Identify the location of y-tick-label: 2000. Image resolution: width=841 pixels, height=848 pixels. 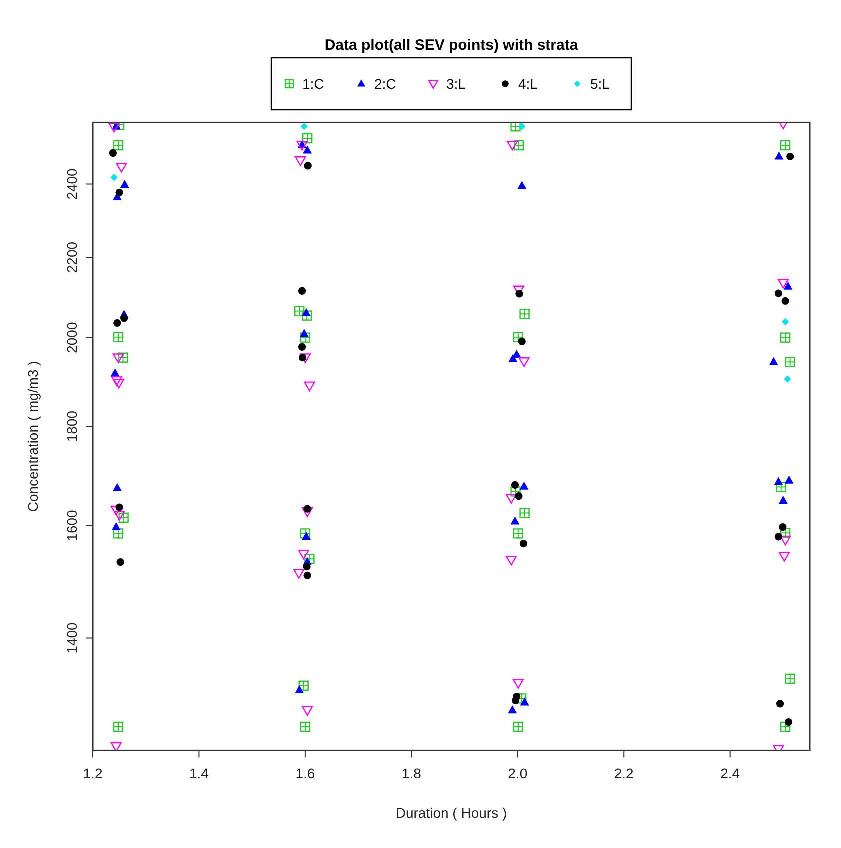
(72, 338).